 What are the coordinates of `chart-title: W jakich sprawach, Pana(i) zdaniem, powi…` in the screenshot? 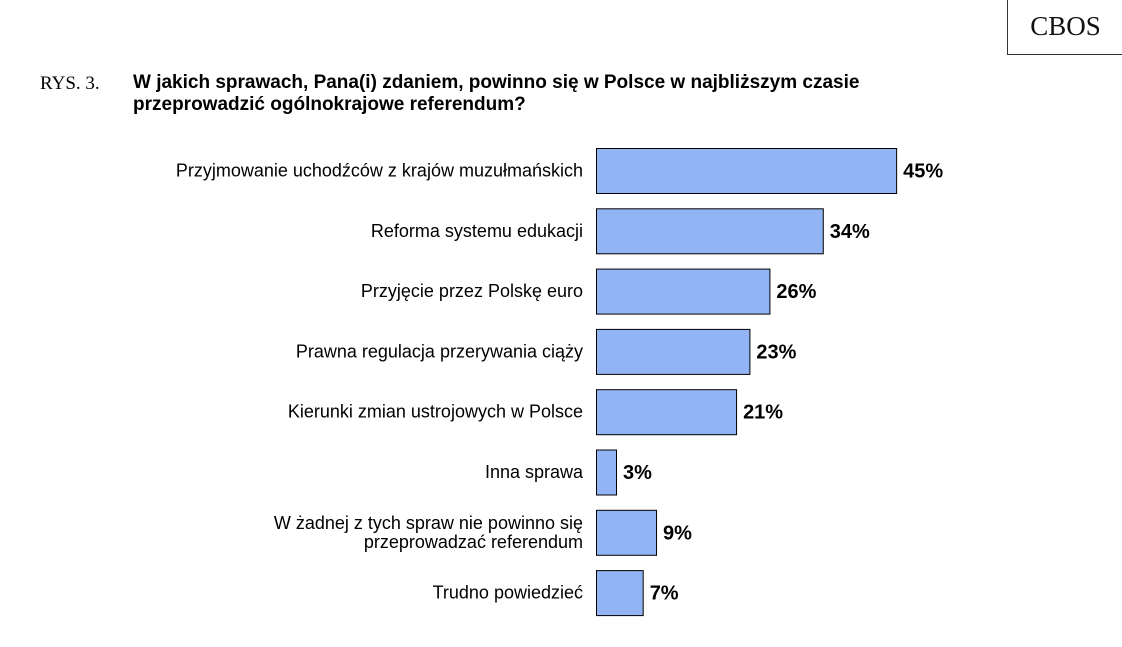 It's located at (563, 94).